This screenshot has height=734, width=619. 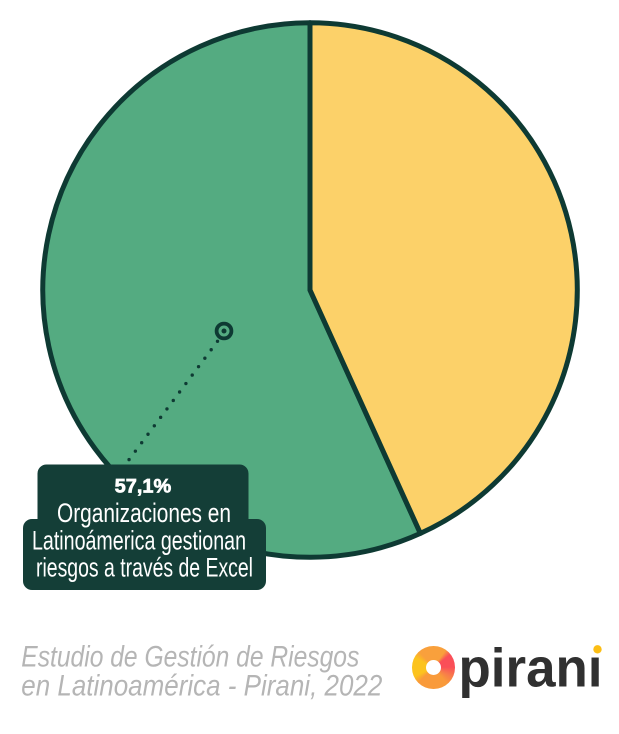 I want to click on svg-text: 57,1%, so click(x=143, y=487).